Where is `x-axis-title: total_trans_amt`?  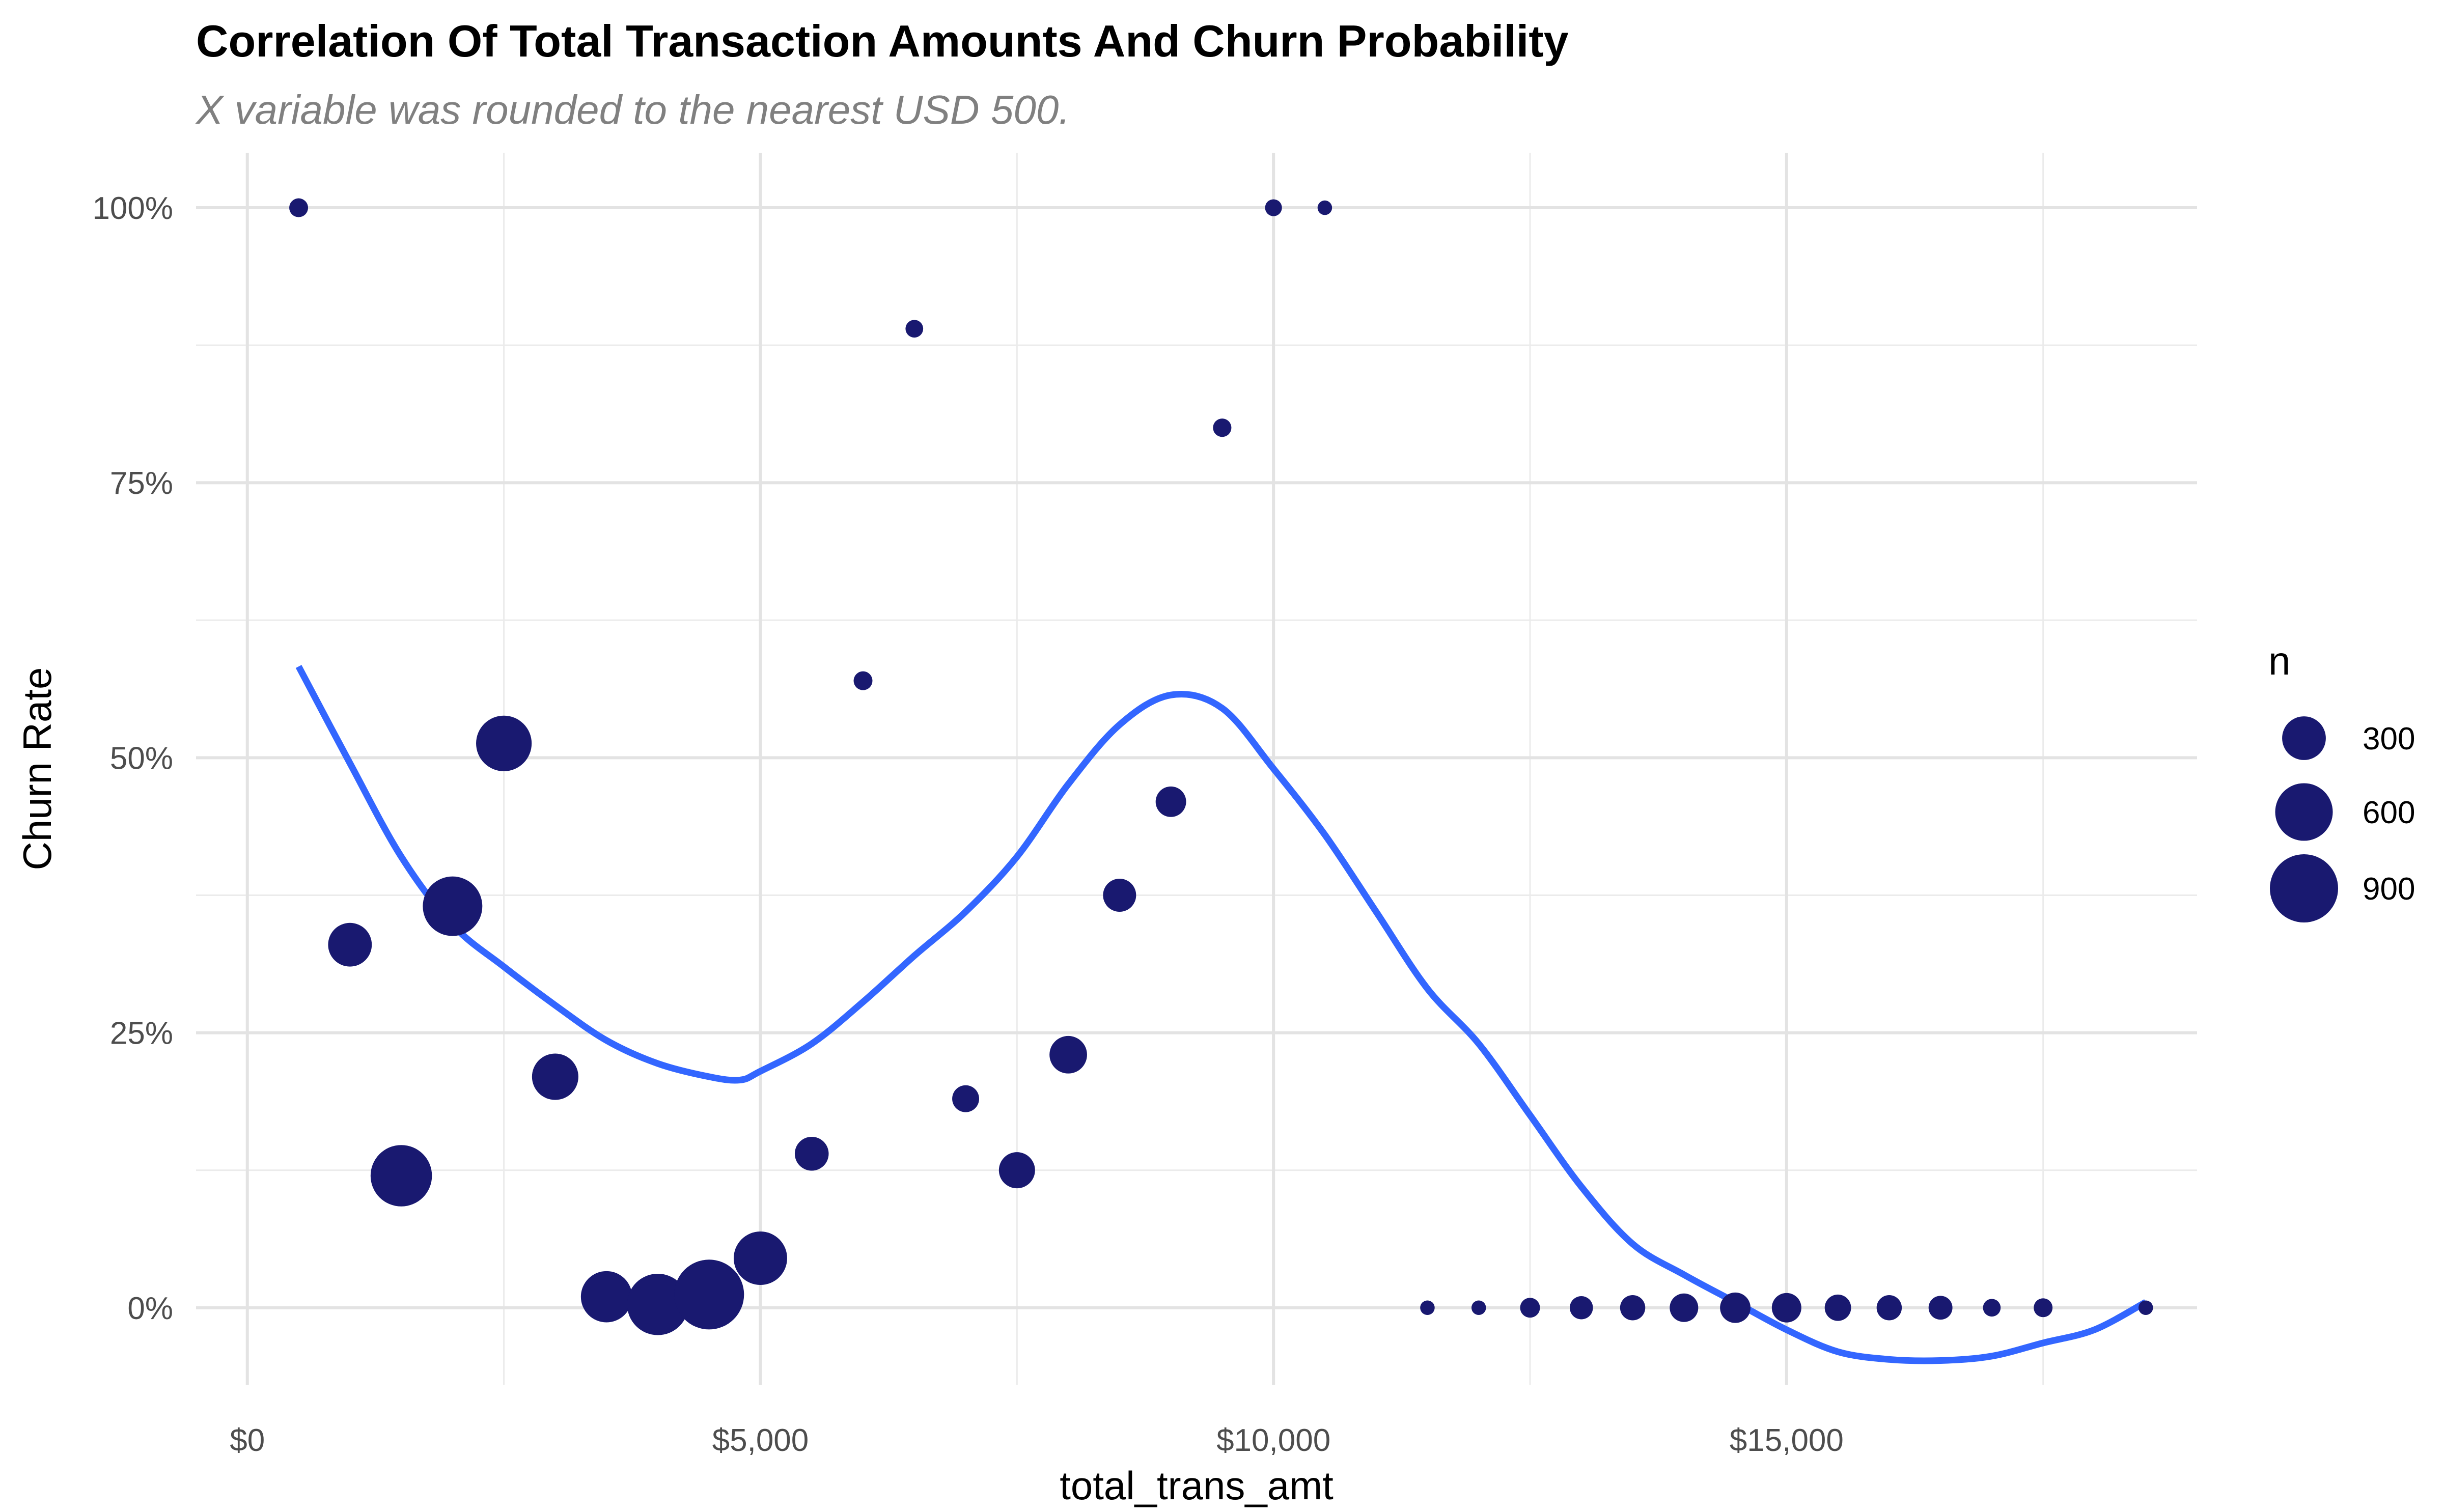 x-axis-title: total_trans_amt is located at coordinates (1197, 1485).